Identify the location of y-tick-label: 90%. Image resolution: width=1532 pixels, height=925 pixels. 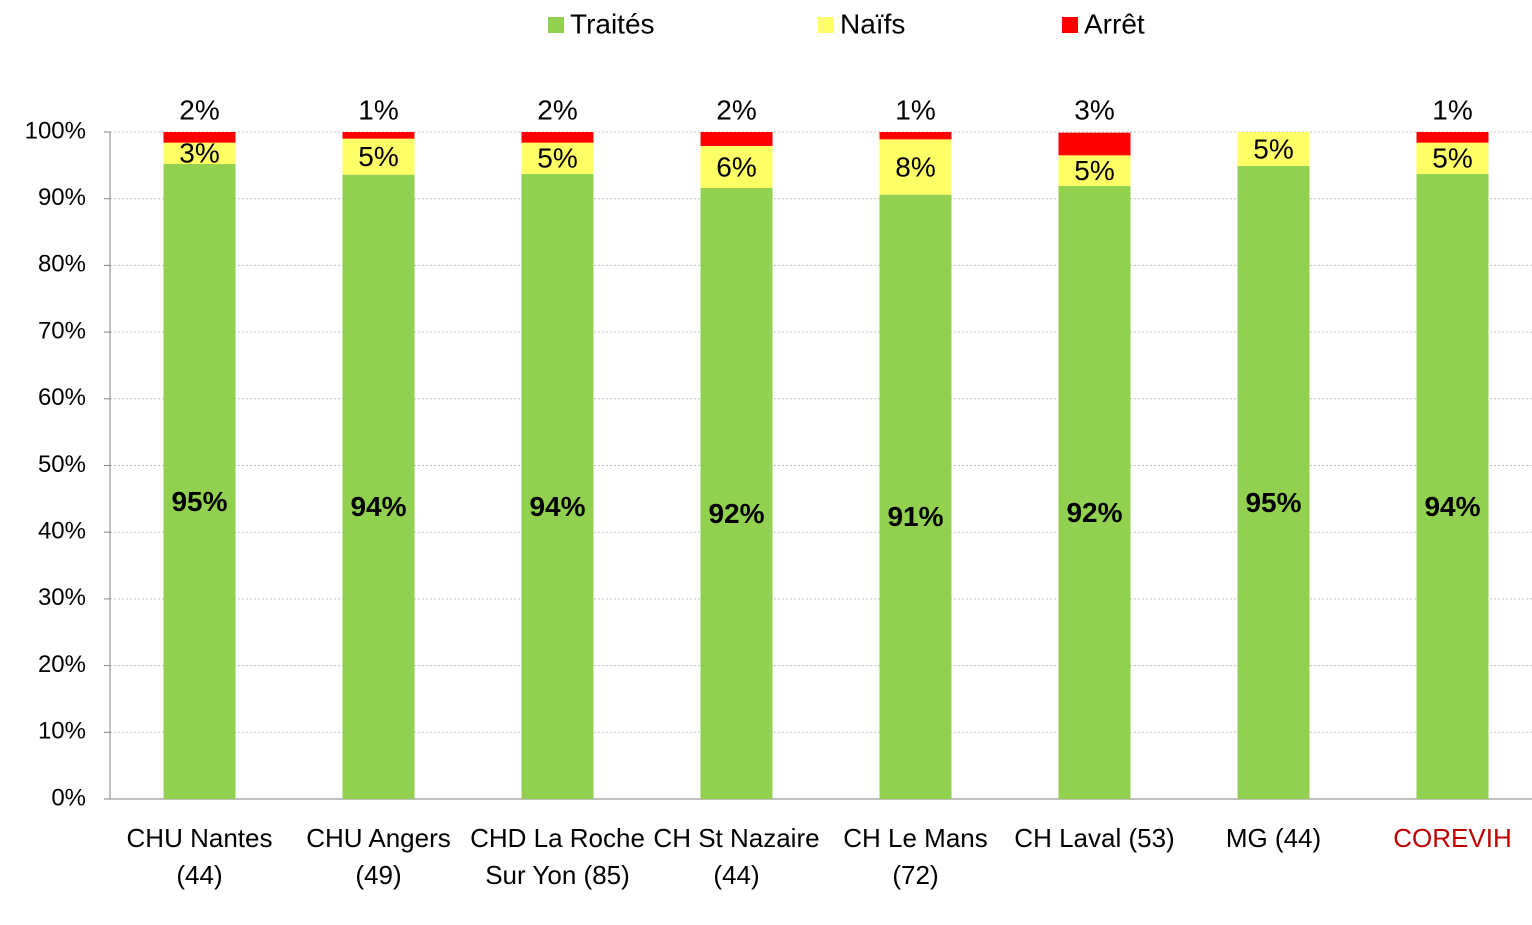
(62, 197).